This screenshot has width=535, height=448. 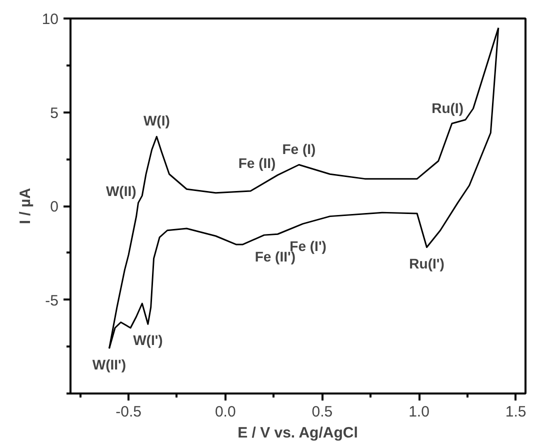 I want to click on x-axis-title: E / V vs. Ag/AgCl, so click(x=298, y=433).